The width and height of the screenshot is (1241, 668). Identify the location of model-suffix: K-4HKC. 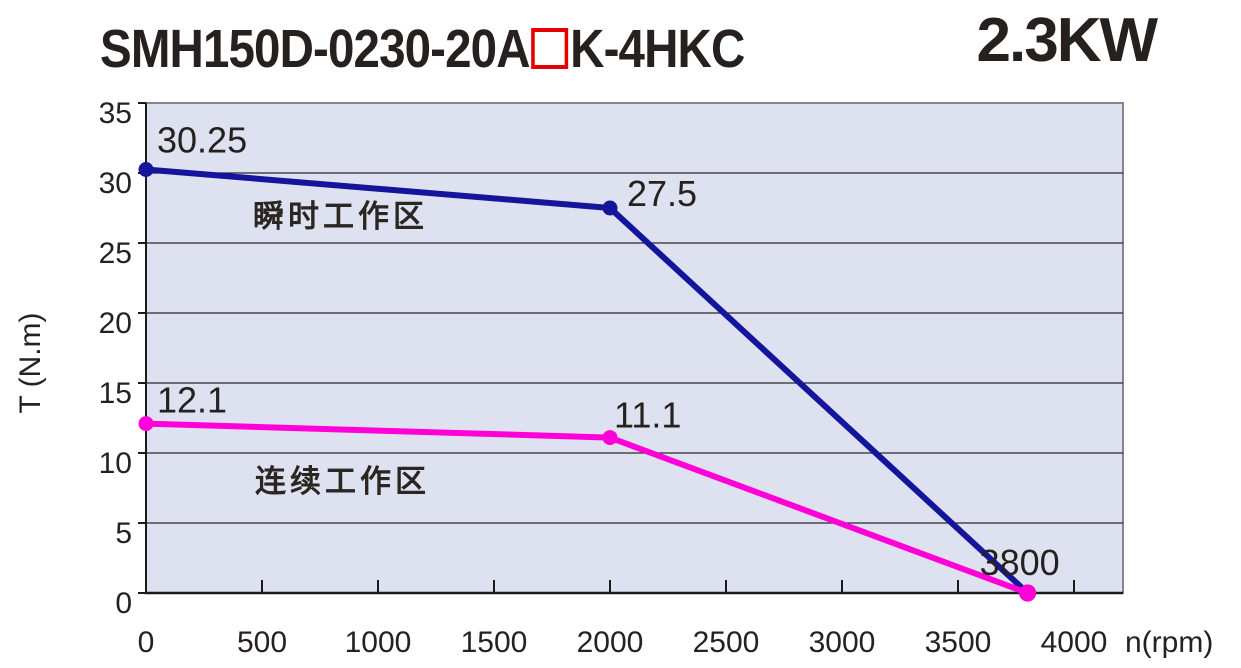
(657, 49).